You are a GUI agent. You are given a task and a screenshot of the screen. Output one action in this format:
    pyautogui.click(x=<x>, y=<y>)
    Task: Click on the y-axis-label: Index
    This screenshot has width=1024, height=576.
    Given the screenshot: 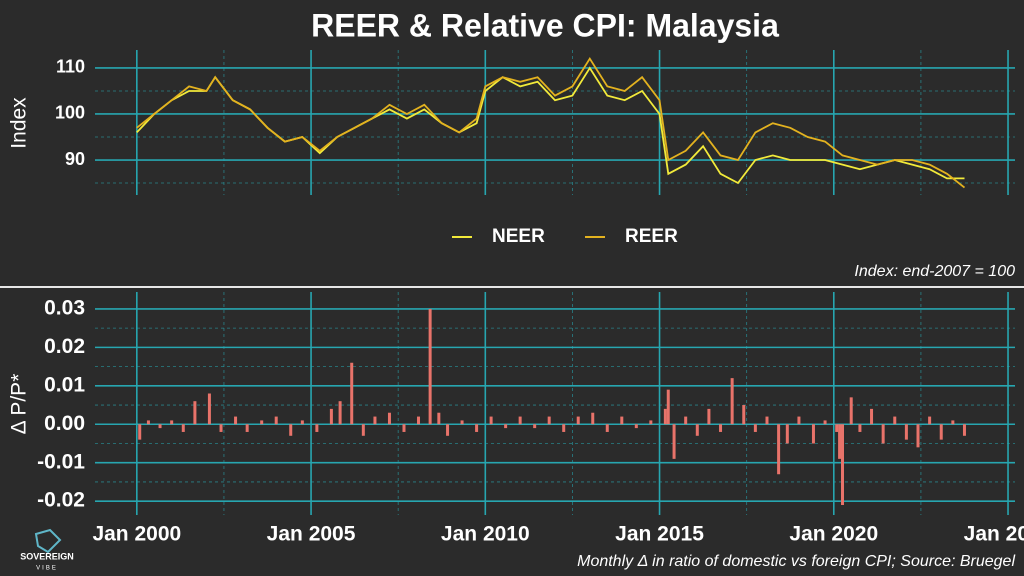 What is the action you would take?
    pyautogui.click(x=19, y=123)
    